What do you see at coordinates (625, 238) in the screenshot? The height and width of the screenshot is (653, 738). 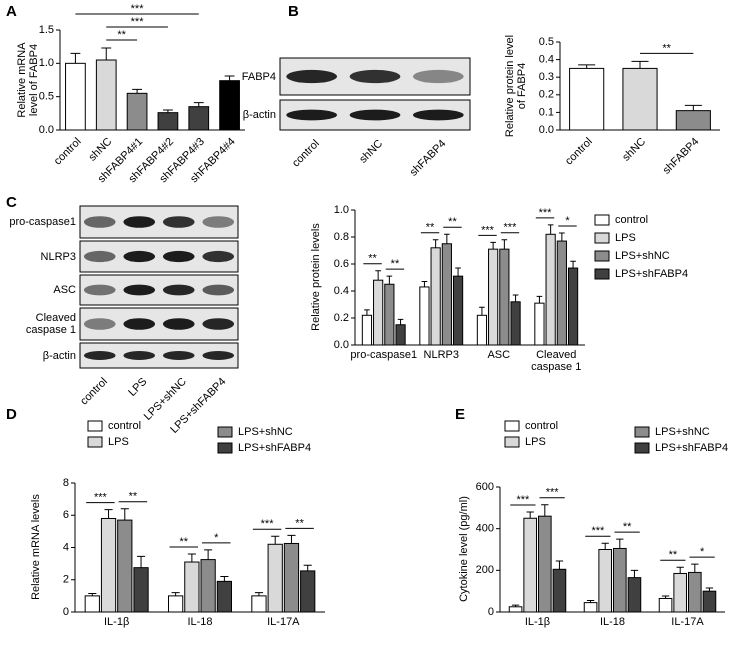 I see `legend-label: LPS` at bounding box center [625, 238].